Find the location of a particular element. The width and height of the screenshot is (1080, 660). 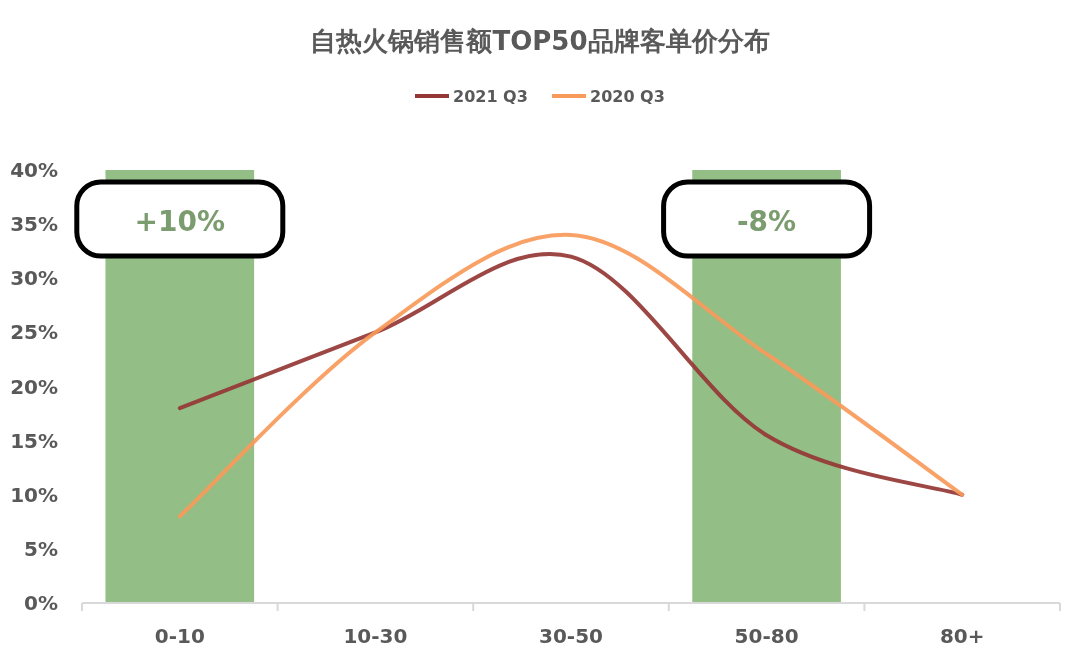

y-tick-label: 10% is located at coordinates (34, 494).